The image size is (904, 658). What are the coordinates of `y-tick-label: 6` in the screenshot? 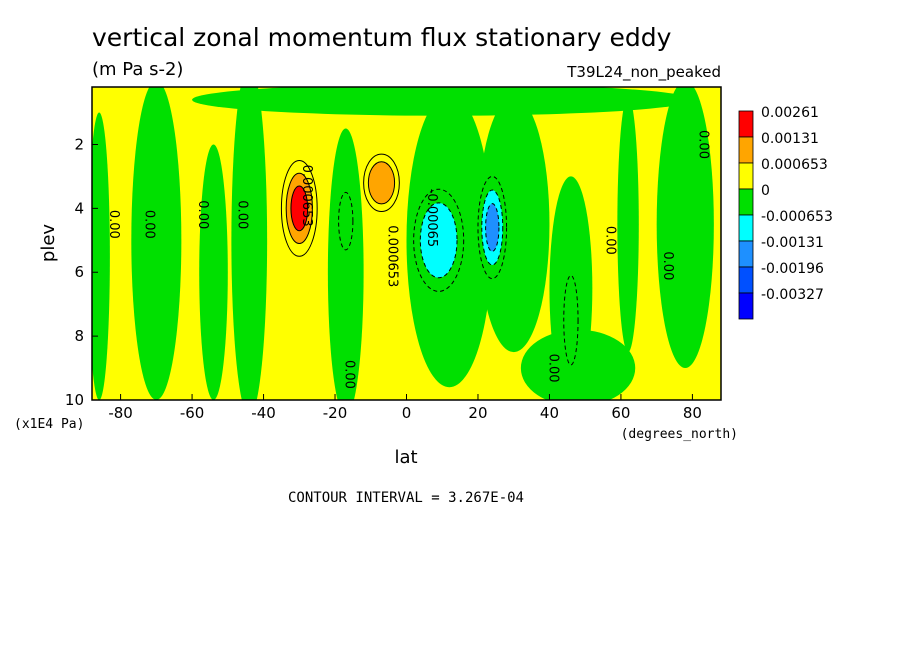 It's located at (79, 272).